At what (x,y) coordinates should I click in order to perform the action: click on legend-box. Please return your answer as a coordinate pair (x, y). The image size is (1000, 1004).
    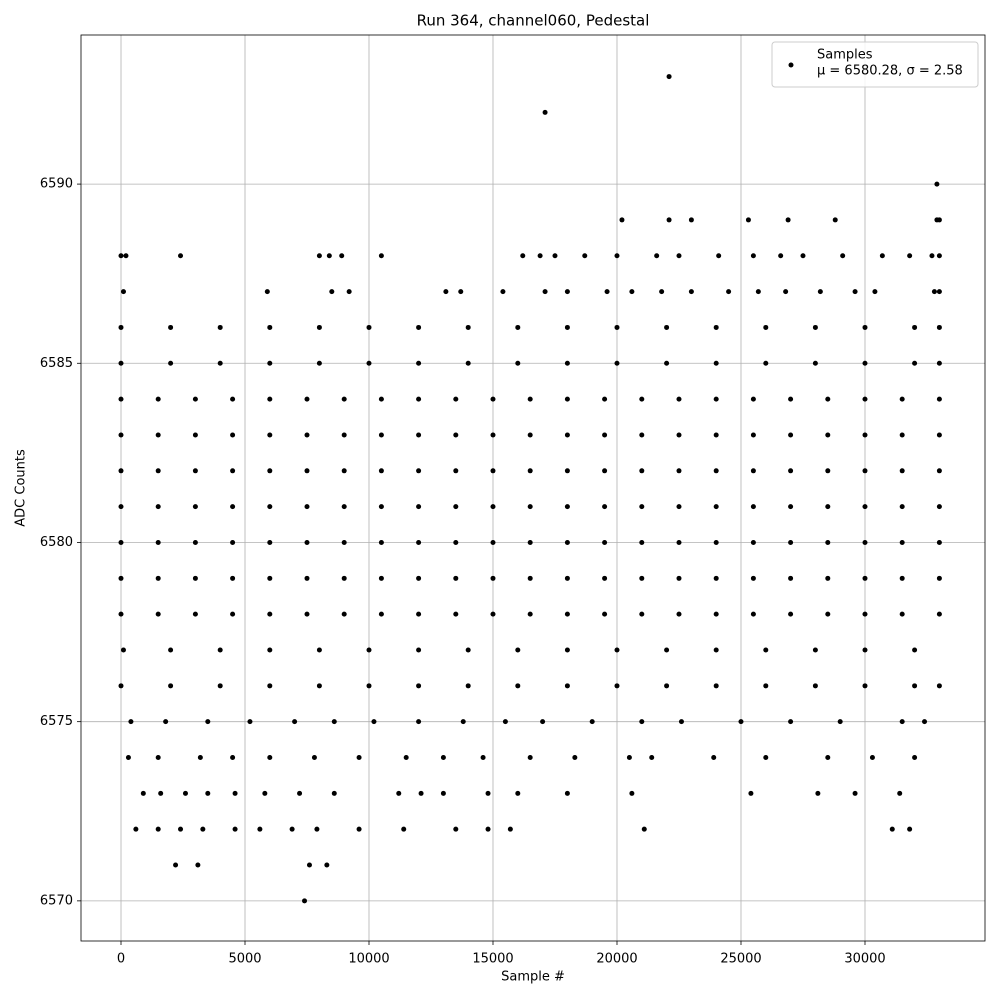
    Looking at the image, I should click on (875, 64).